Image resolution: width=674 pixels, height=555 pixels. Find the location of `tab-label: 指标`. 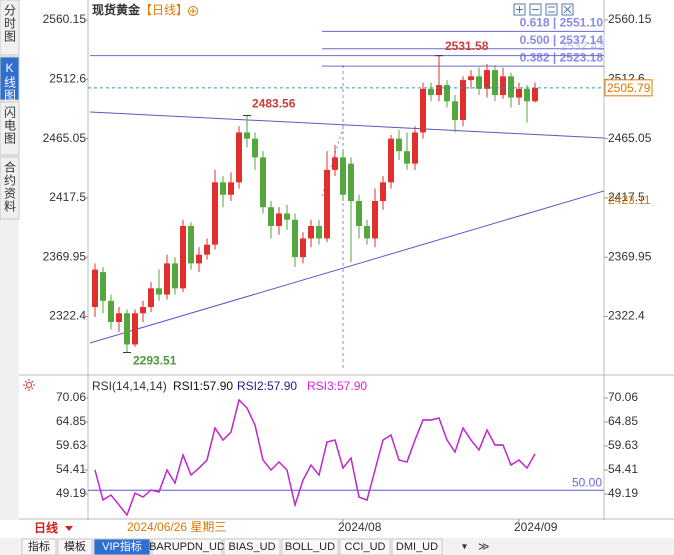

tab-label: 指标 is located at coordinates (39, 546).